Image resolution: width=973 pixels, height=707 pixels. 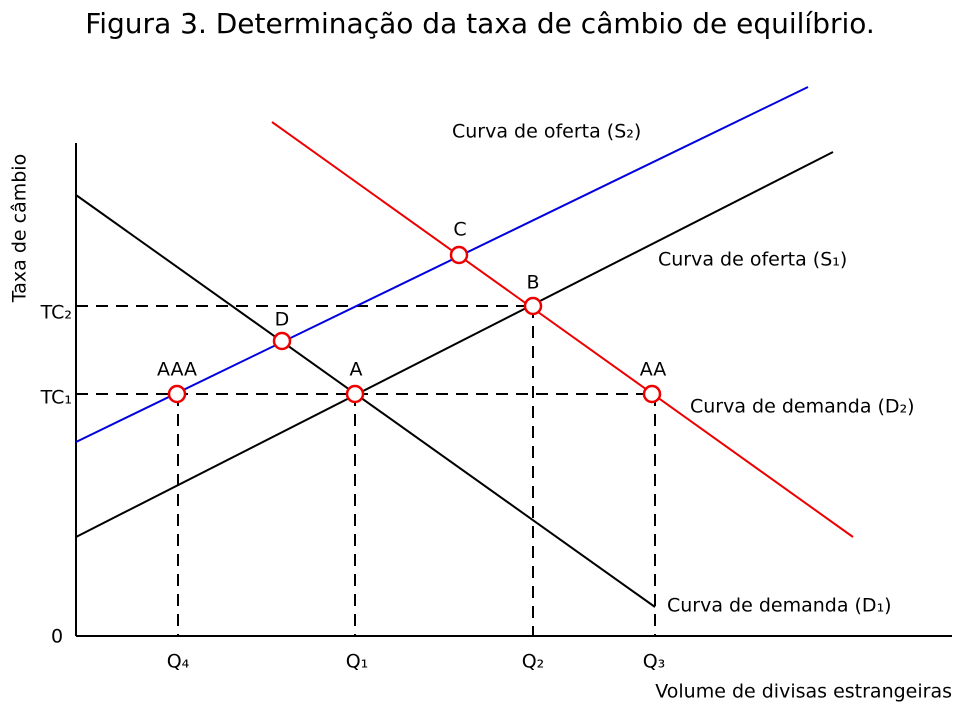 What do you see at coordinates (752, 260) in the screenshot?
I see `curve-label: Curva de oferta (S₁)` at bounding box center [752, 260].